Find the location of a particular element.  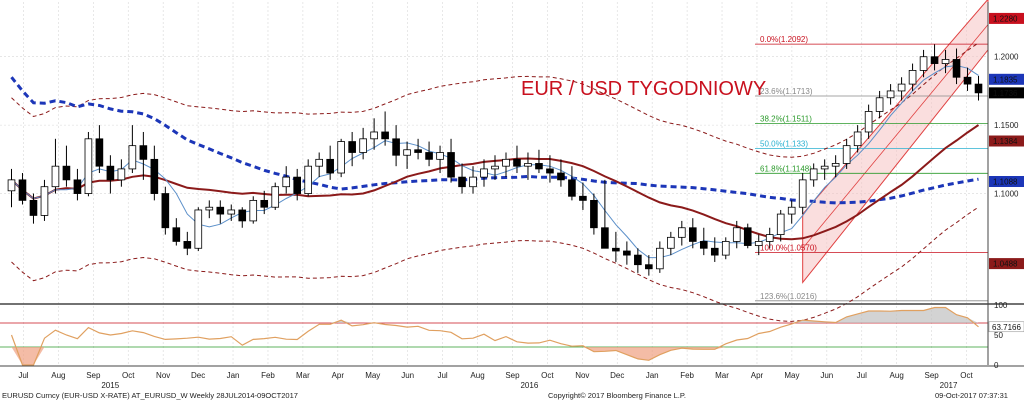

fib-level-label: 38.2%(1.1511) is located at coordinates (786, 119).